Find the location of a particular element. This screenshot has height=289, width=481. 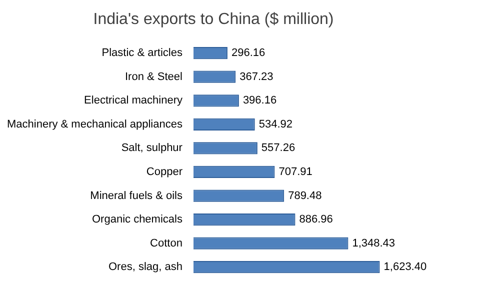

y-tick-label: Machinery & mechanical appliances is located at coordinates (94, 124).